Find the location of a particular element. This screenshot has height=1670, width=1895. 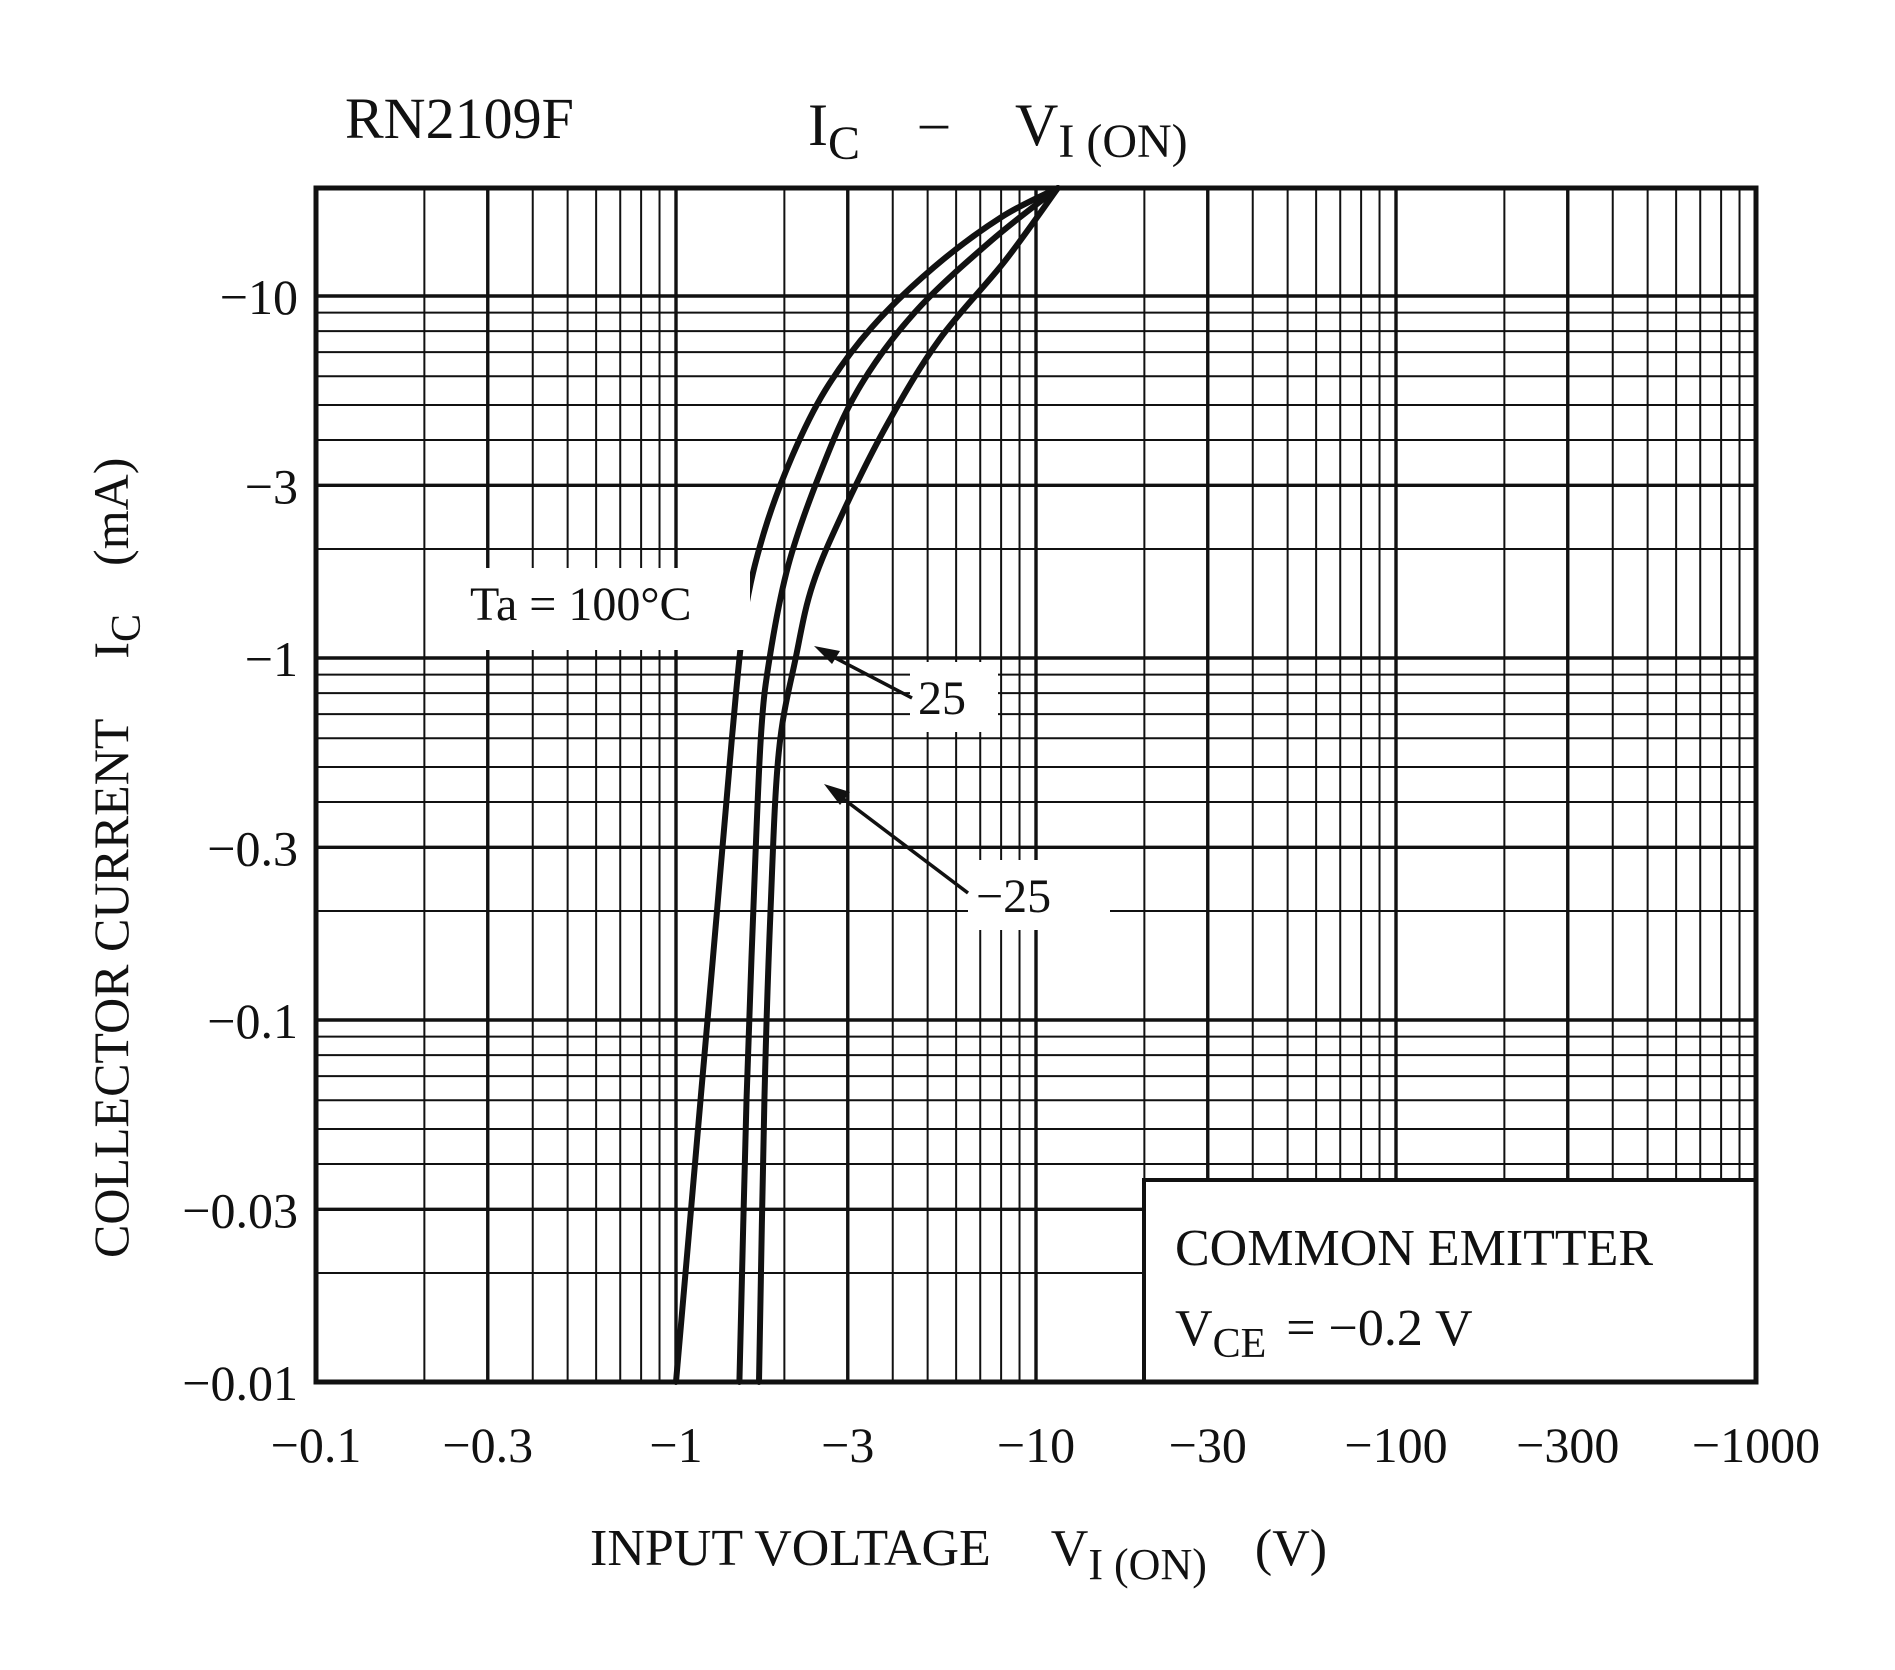

curves is located at coordinates (867, 785).